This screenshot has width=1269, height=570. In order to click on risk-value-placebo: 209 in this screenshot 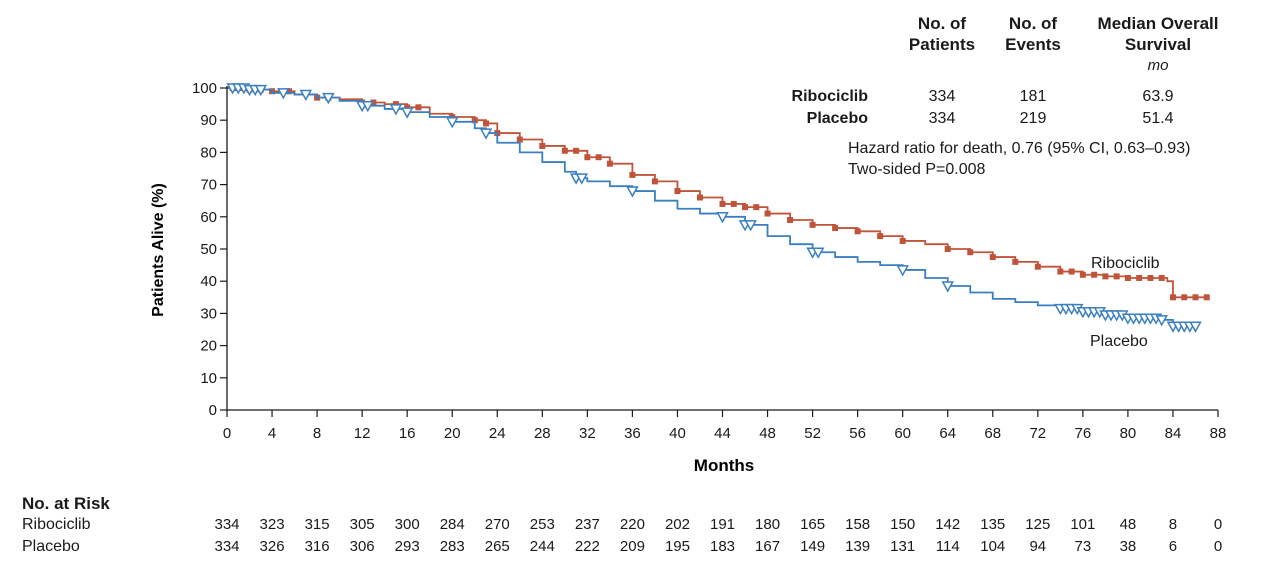, I will do `click(632, 546)`.